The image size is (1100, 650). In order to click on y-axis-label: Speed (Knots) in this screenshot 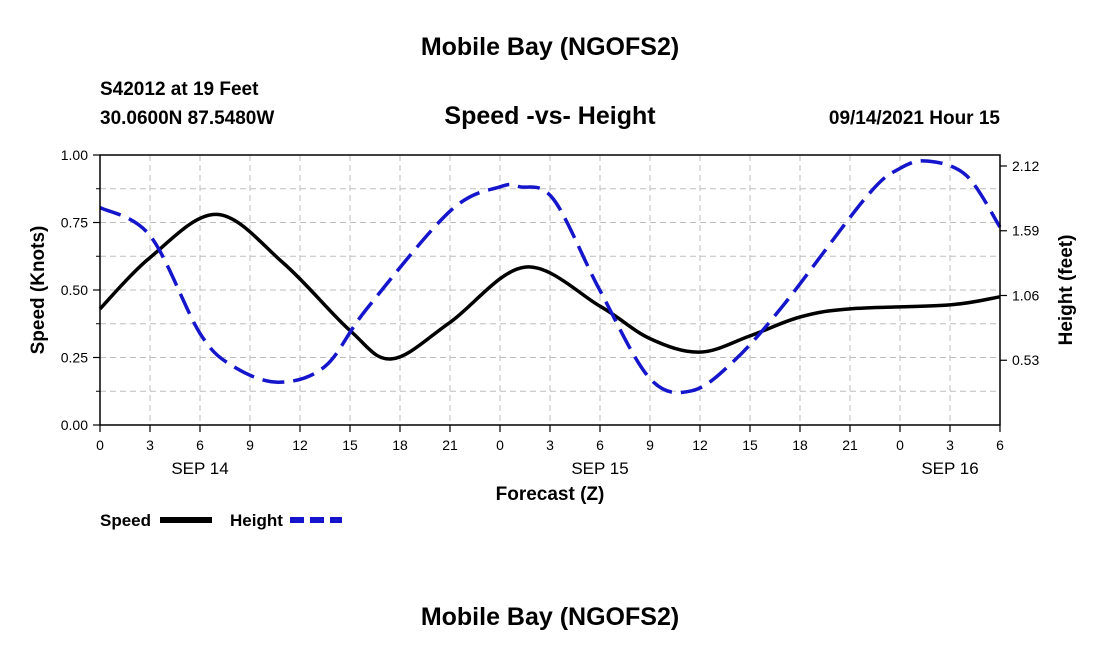, I will do `click(38, 290)`.